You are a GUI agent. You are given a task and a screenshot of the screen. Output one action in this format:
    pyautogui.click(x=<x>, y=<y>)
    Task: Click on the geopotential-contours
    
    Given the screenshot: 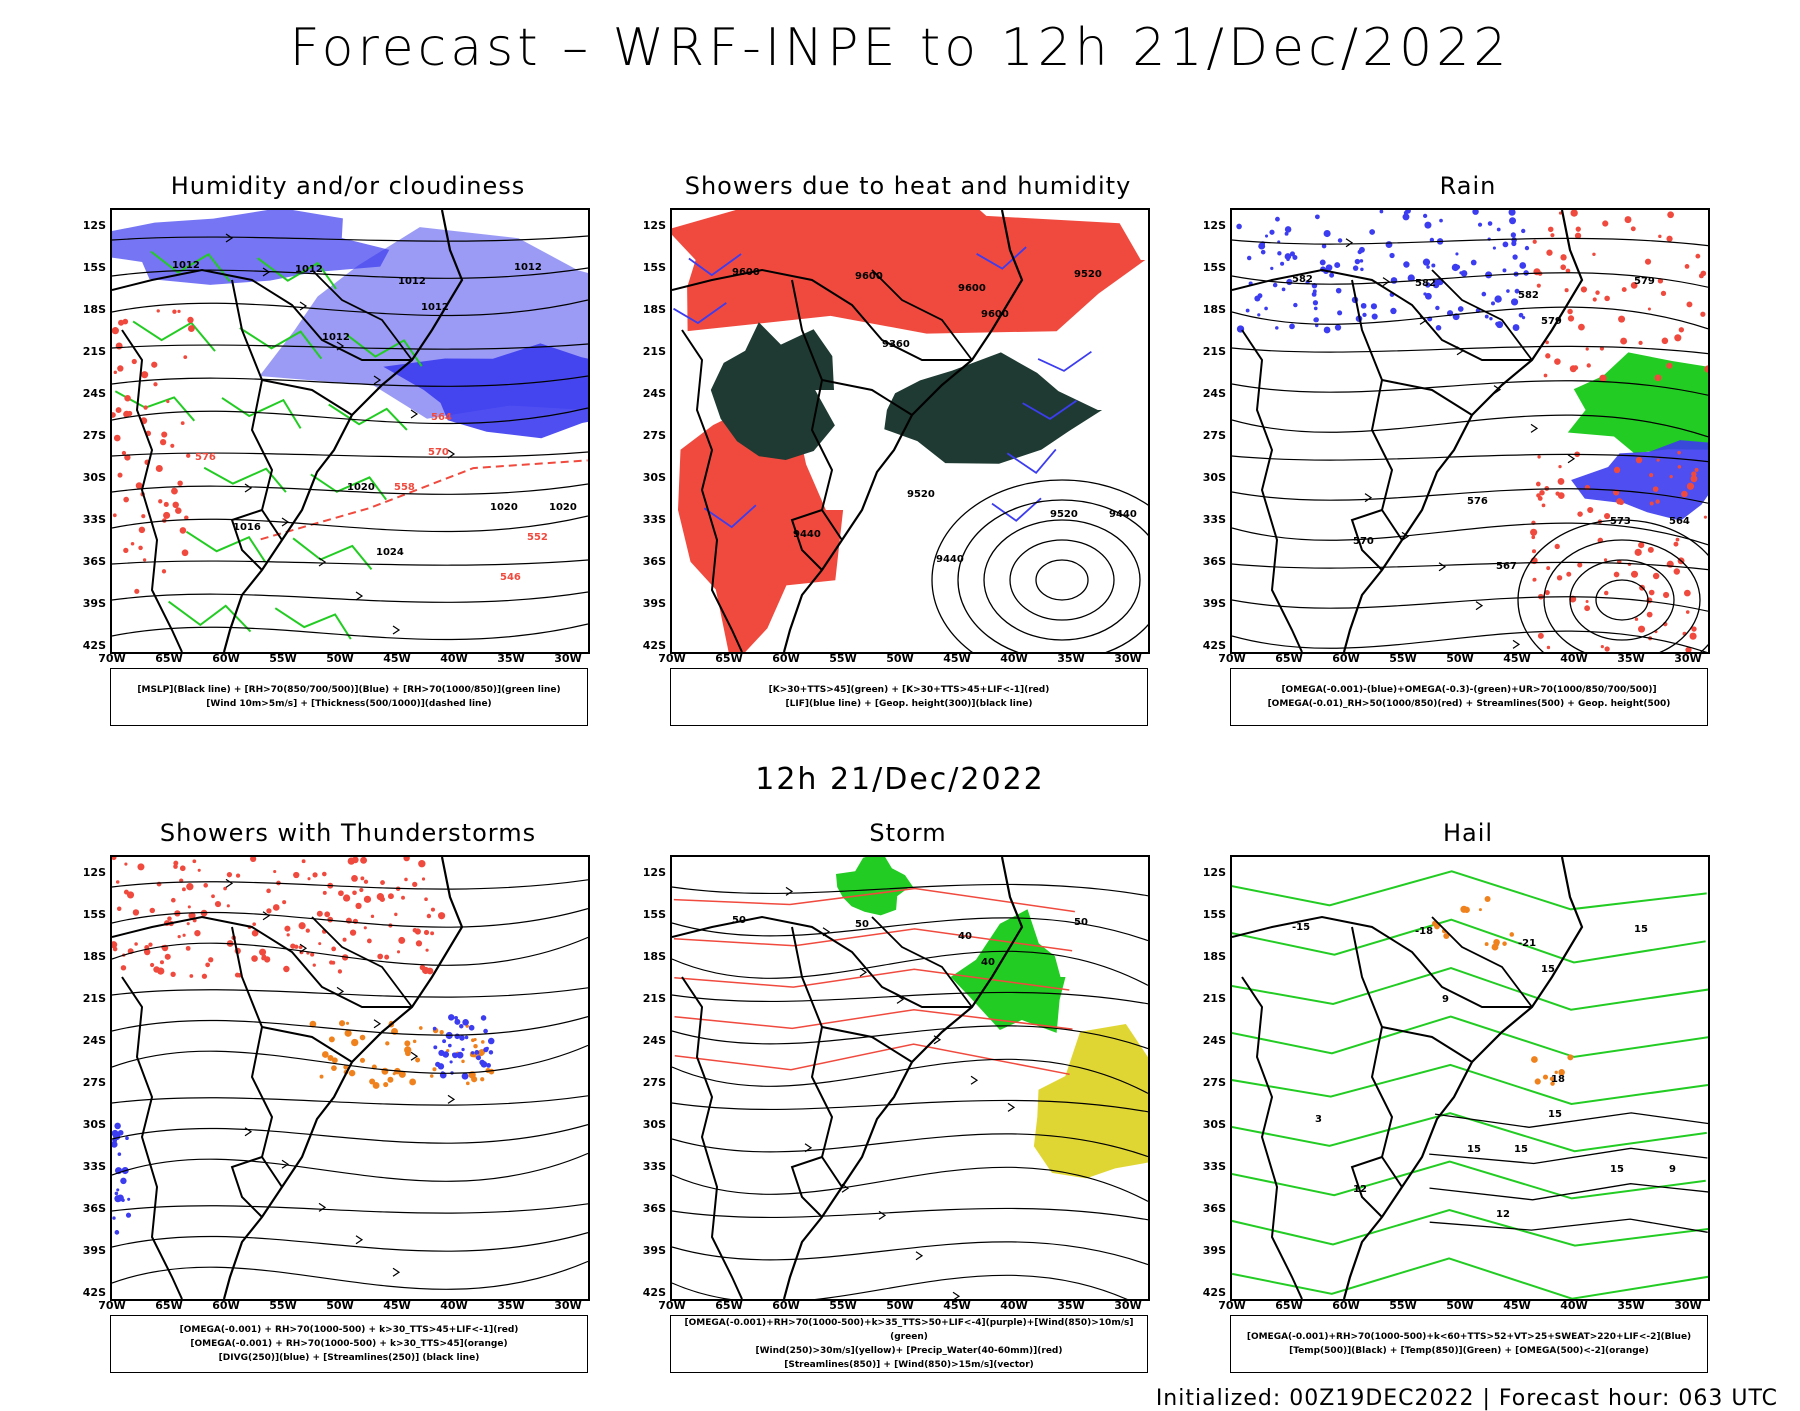 What is the action you would take?
    pyautogui.click(x=1039, y=565)
    